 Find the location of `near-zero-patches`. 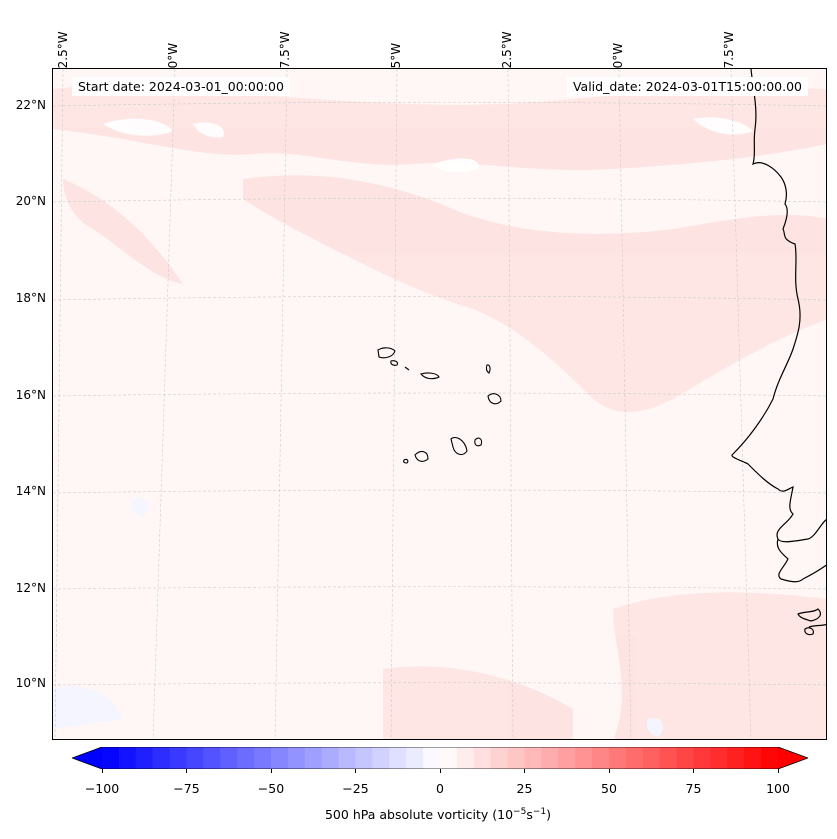

near-zero-patches is located at coordinates (428, 145).